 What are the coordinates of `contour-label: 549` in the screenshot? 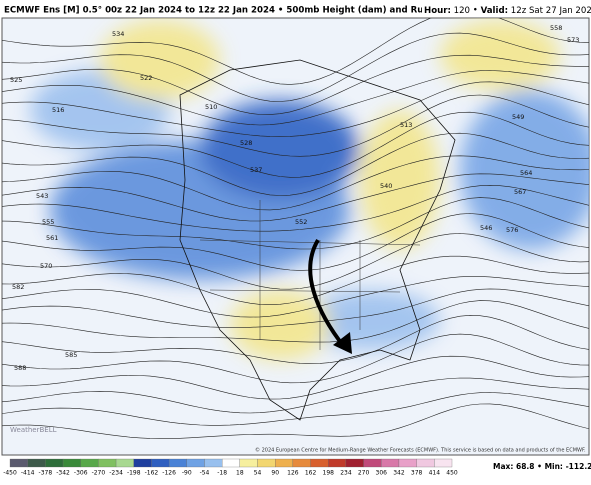 It's located at (518, 117).